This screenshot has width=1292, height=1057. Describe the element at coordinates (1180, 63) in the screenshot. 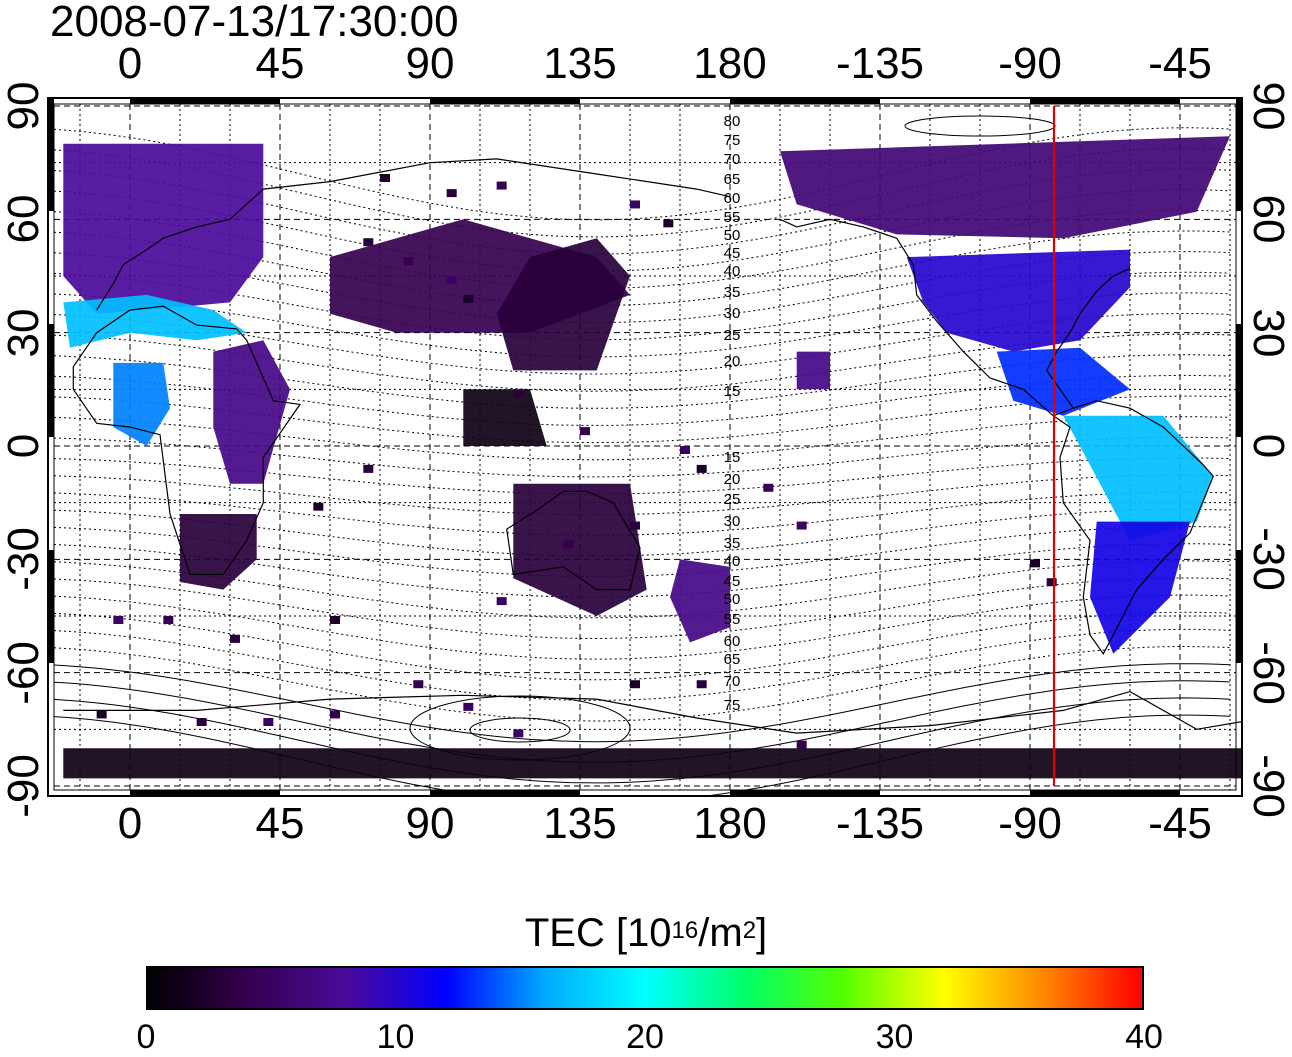

I see `x-tick-top: -45` at that location.